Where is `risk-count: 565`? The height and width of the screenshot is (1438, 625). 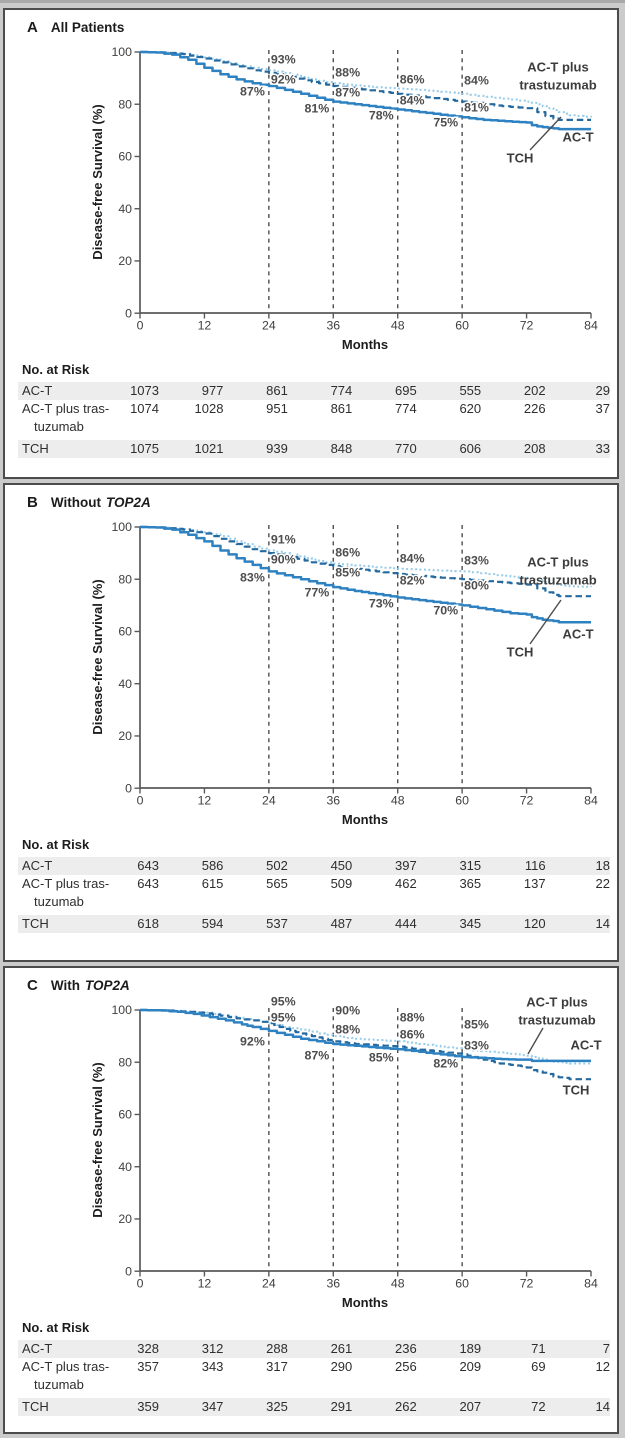
risk-count: 565 is located at coordinates (277, 883).